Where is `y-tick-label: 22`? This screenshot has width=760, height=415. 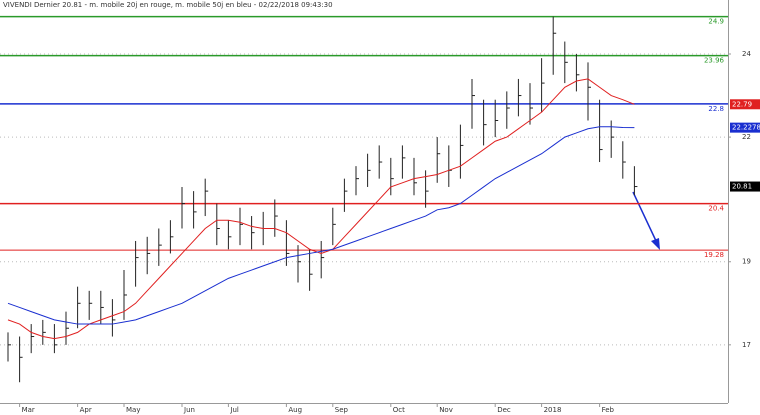
y-tick-label: 22 is located at coordinates (746, 137).